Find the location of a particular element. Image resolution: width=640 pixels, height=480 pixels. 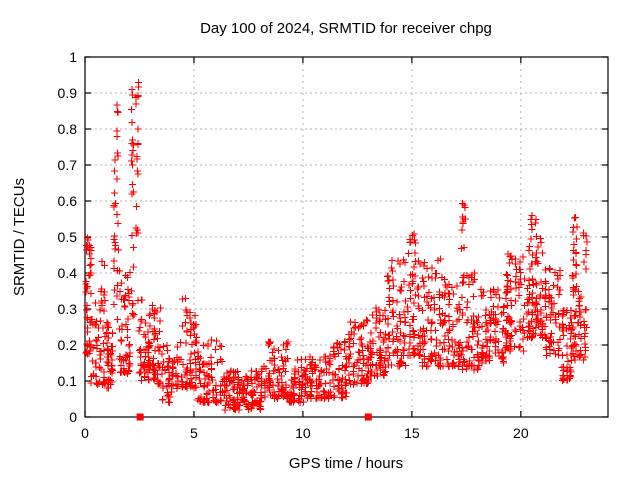

x-tick-label: 15 is located at coordinates (412, 433).